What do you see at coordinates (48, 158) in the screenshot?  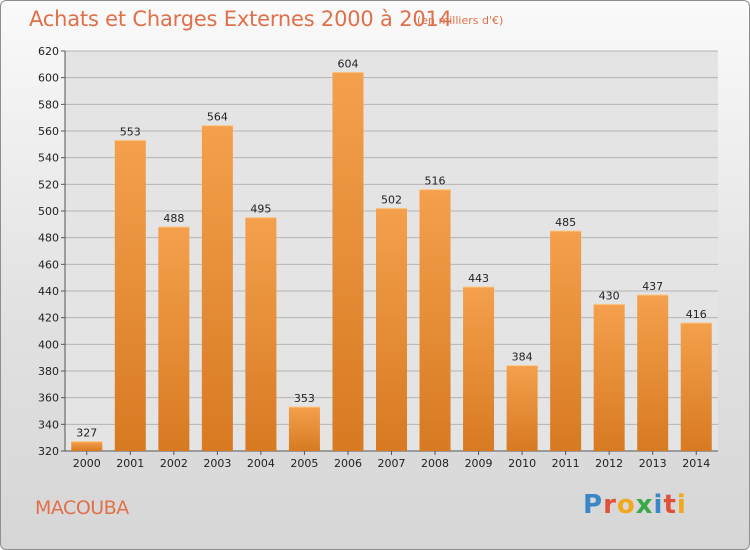 I see `y-tick-label: 540` at bounding box center [48, 158].